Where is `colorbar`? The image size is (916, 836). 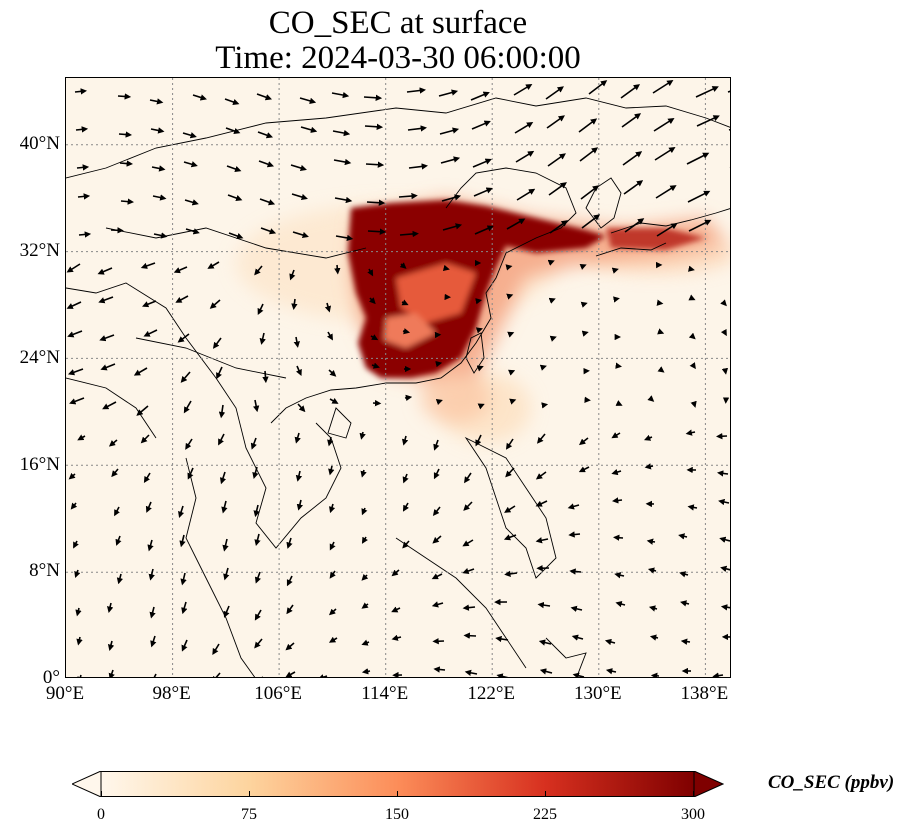
colorbar is located at coordinates (397, 784).